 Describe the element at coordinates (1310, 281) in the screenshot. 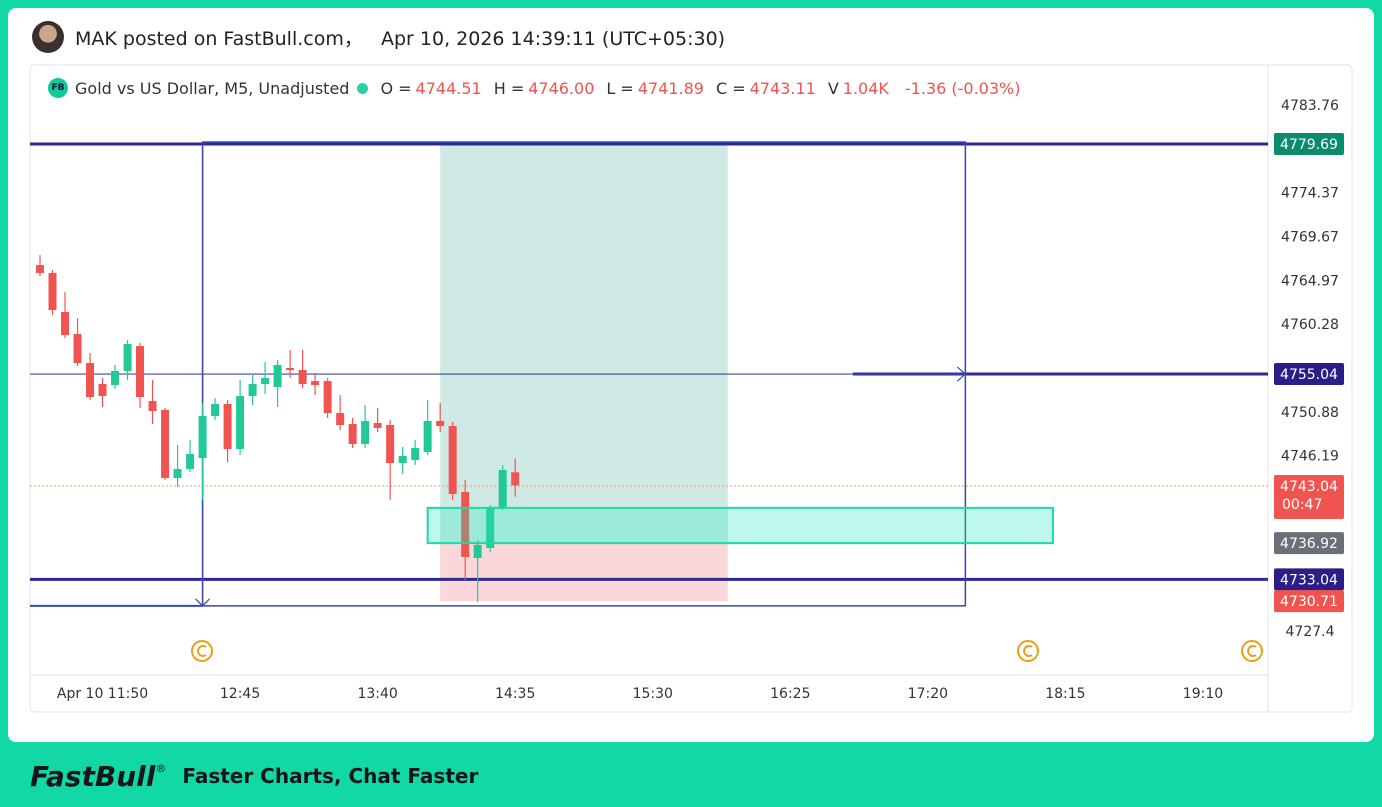

I see `y-tick-label: 4764.97` at that location.